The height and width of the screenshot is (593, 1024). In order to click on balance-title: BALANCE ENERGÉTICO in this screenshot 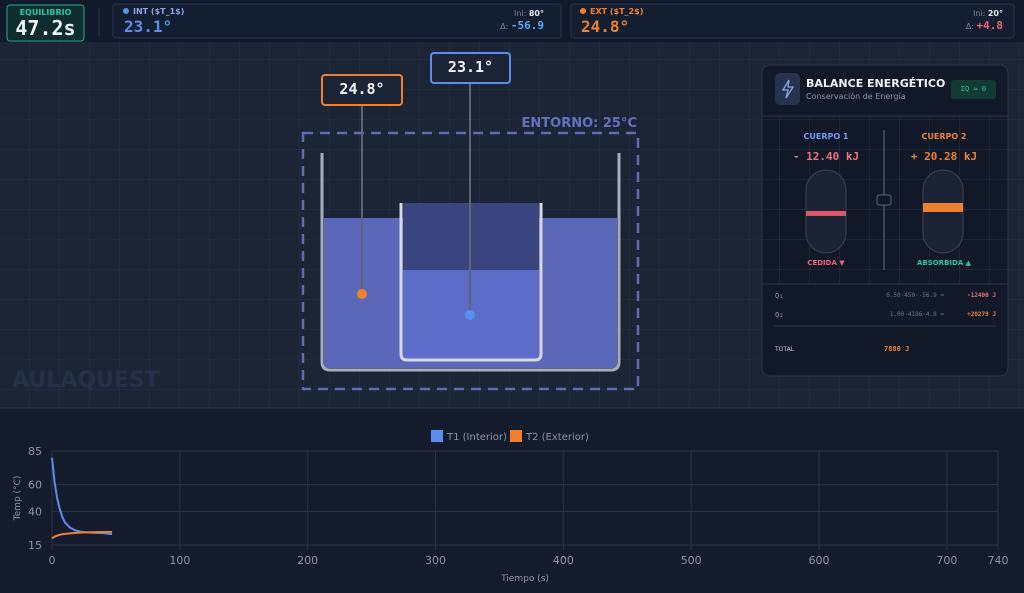, I will do `click(876, 83)`.